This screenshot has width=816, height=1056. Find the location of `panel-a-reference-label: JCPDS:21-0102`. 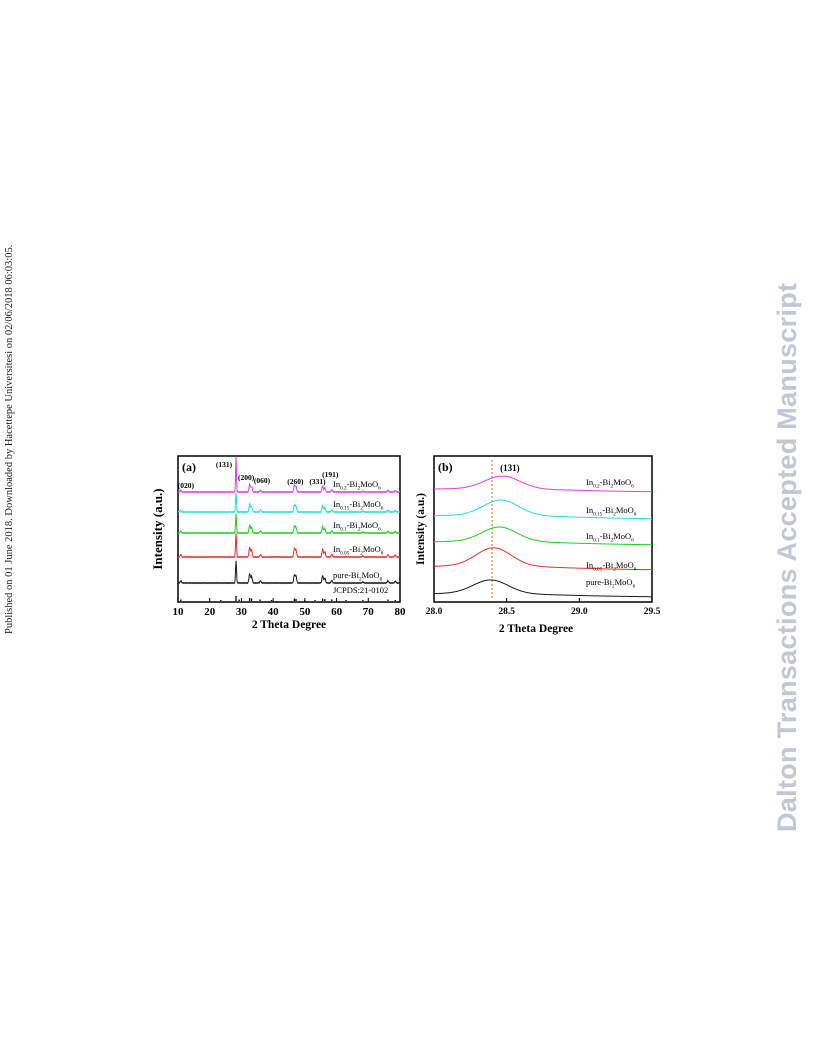

panel-a-reference-label: JCPDS:21-0102 is located at coordinates (360, 590).